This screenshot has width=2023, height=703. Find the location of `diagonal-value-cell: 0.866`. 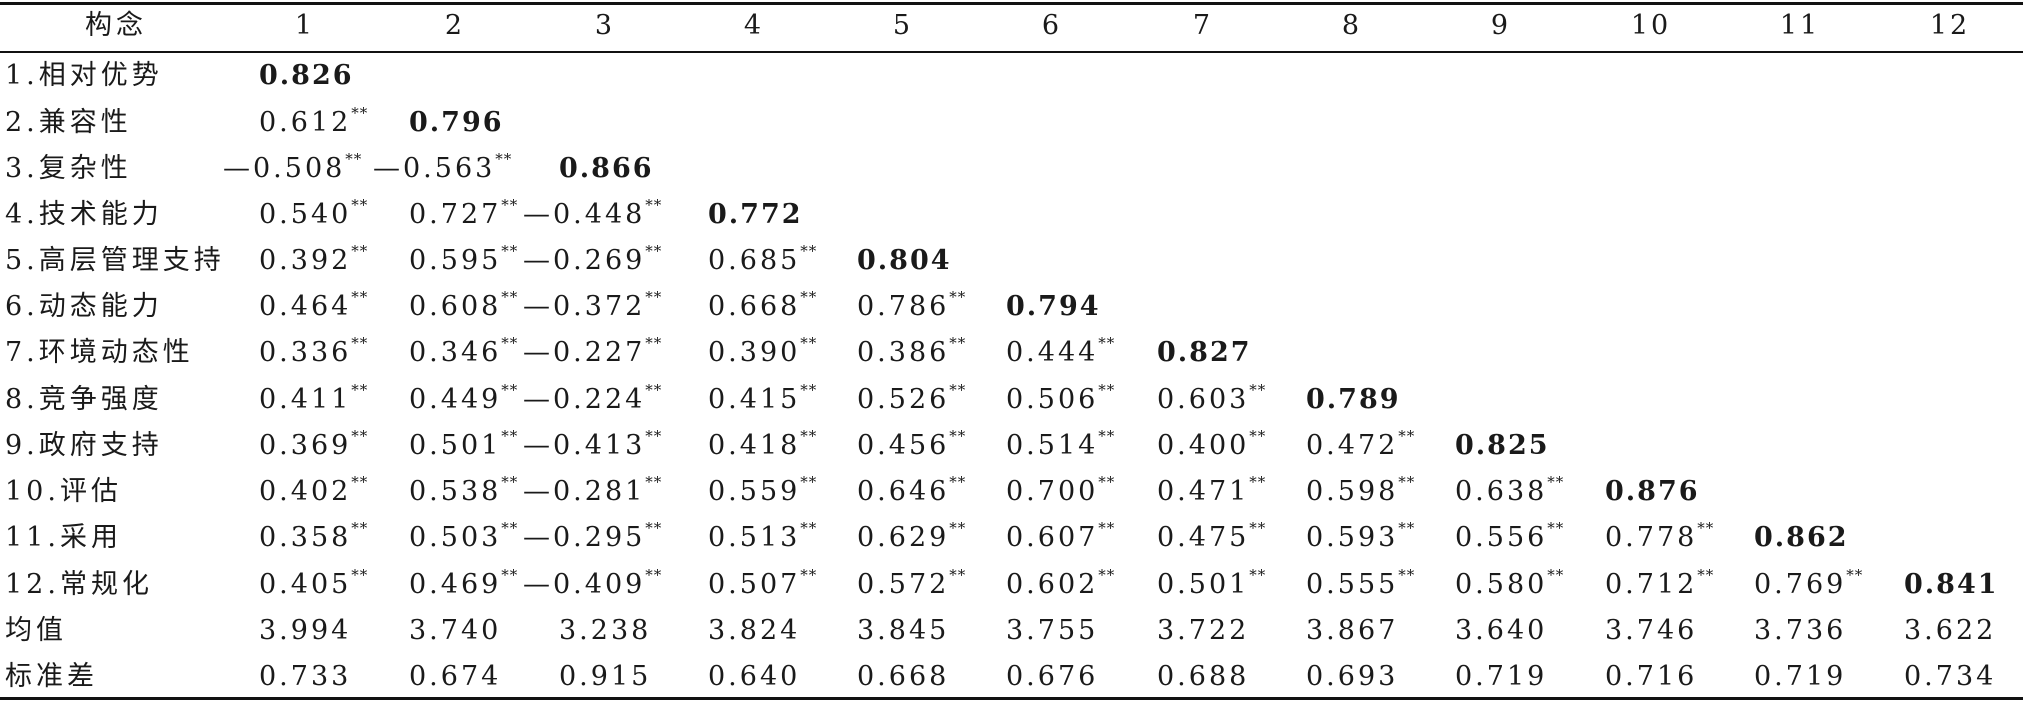

diagonal-value-cell: 0.866 is located at coordinates (606, 168).